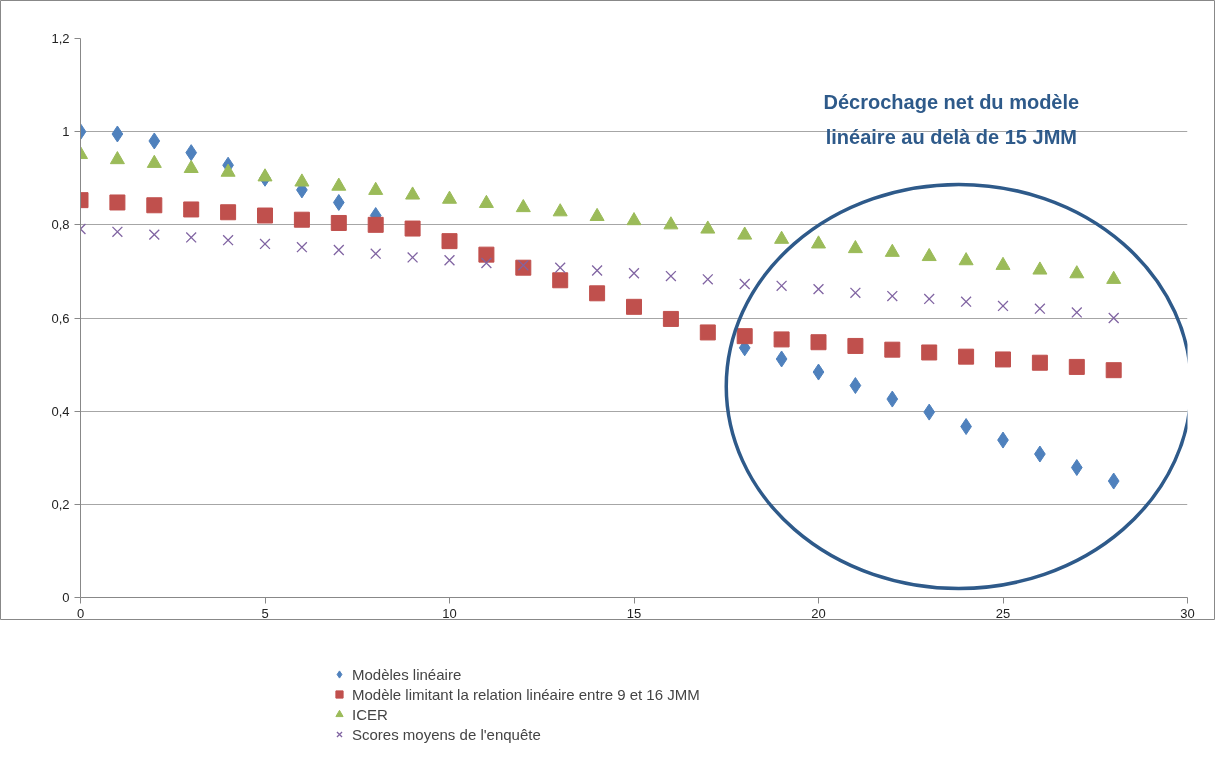 This screenshot has height=778, width=1217. What do you see at coordinates (818, 613) in the screenshot?
I see `x-tick-label: 20` at bounding box center [818, 613].